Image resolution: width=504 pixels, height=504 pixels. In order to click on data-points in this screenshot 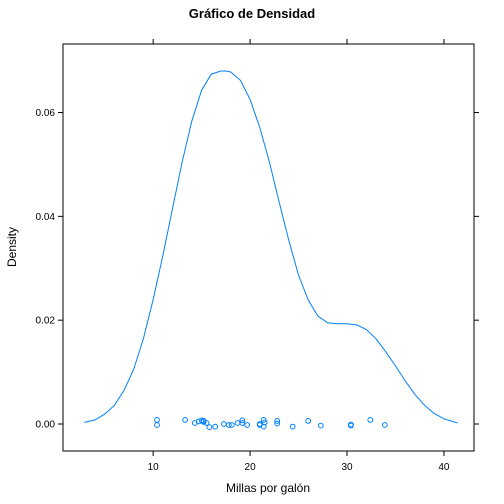, I will do `click(271, 424)`.